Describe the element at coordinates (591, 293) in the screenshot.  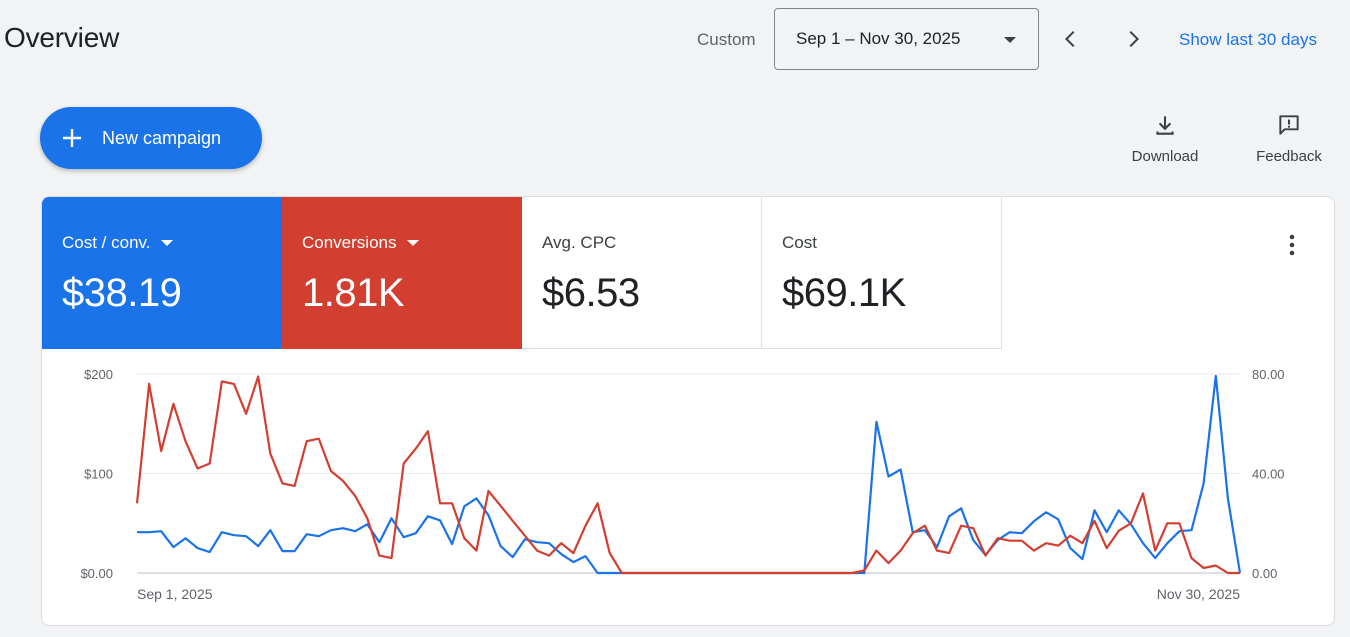
I see `metric-value: $6.53` at that location.